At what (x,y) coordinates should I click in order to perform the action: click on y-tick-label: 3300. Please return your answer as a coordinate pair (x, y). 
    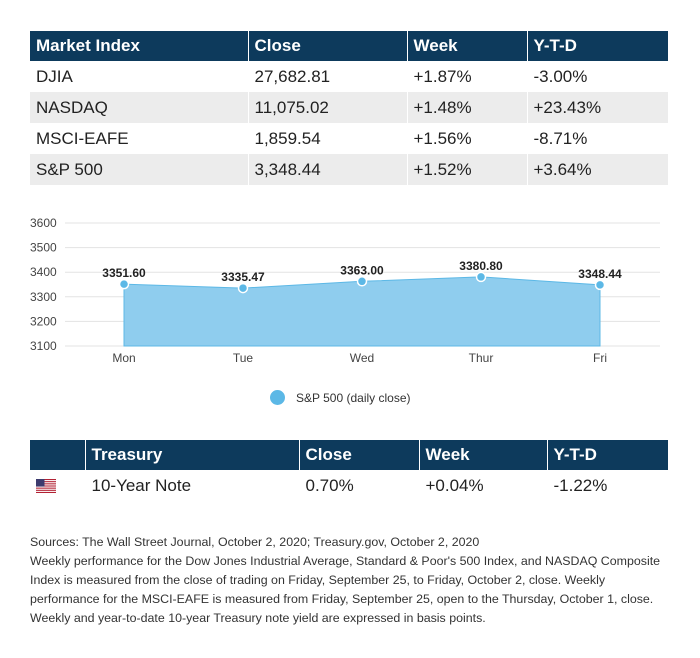
    Looking at the image, I should click on (43, 297).